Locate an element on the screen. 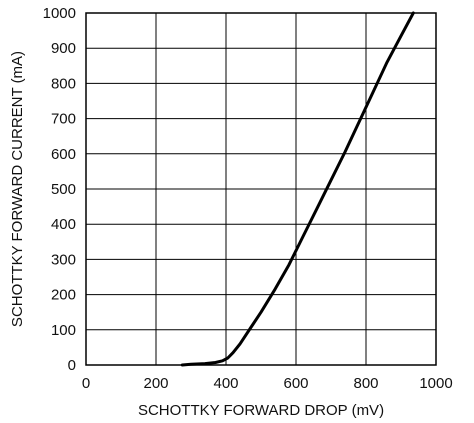 The height and width of the screenshot is (423, 474). x-tick-label: 0 is located at coordinates (86, 383).